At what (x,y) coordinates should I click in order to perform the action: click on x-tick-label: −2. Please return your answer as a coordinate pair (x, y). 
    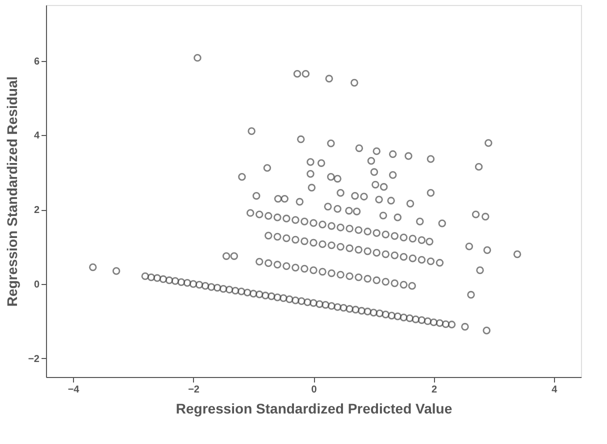
    Looking at the image, I should click on (194, 390).